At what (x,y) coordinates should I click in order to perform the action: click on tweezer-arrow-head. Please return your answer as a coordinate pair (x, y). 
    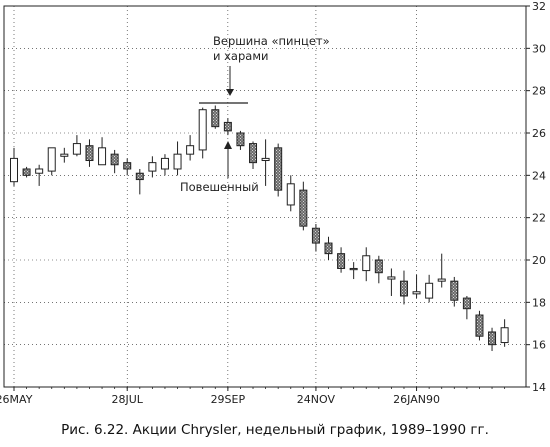
    Looking at the image, I should click on (230, 92).